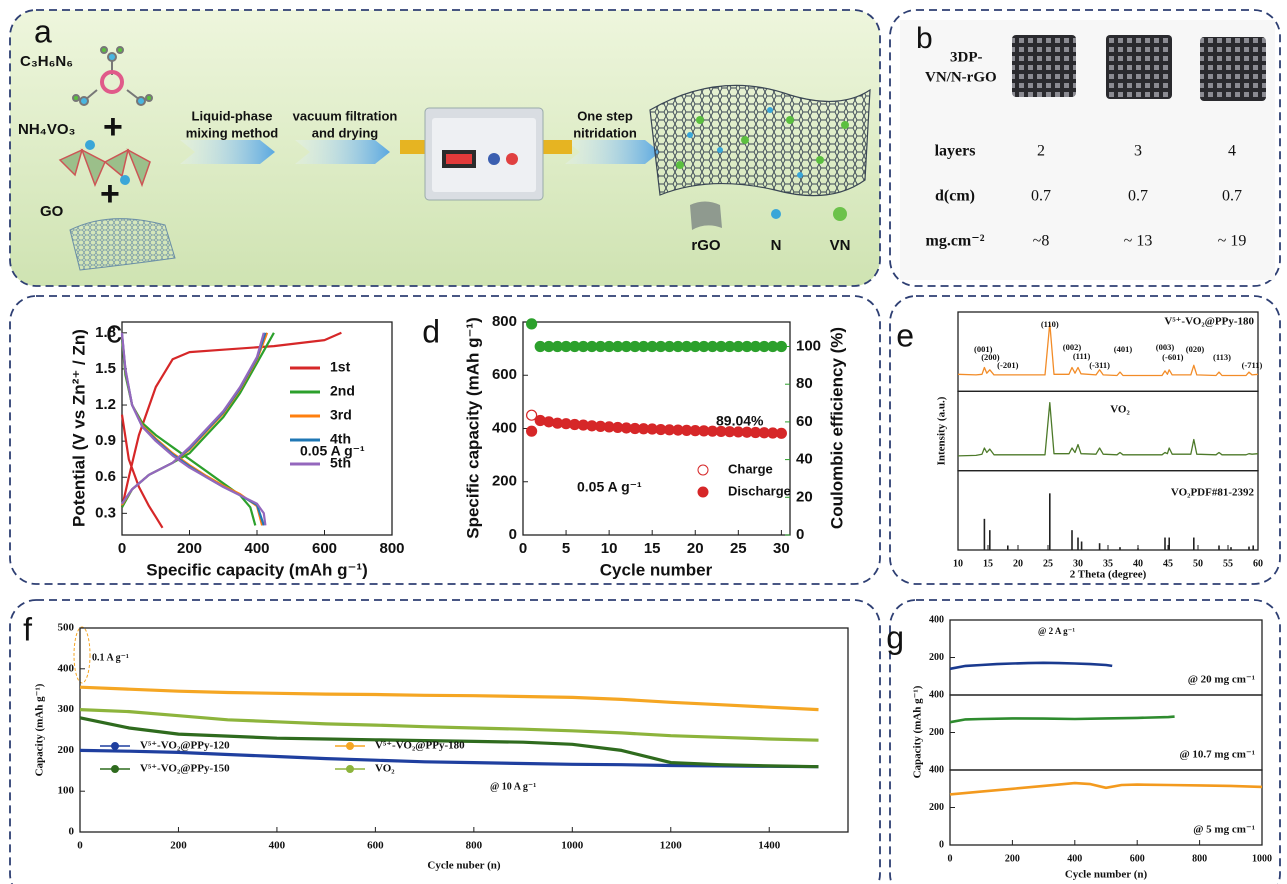  What do you see at coordinates (769, 846) in the screenshot?
I see `x-tick-label: 1400` at bounding box center [769, 846].